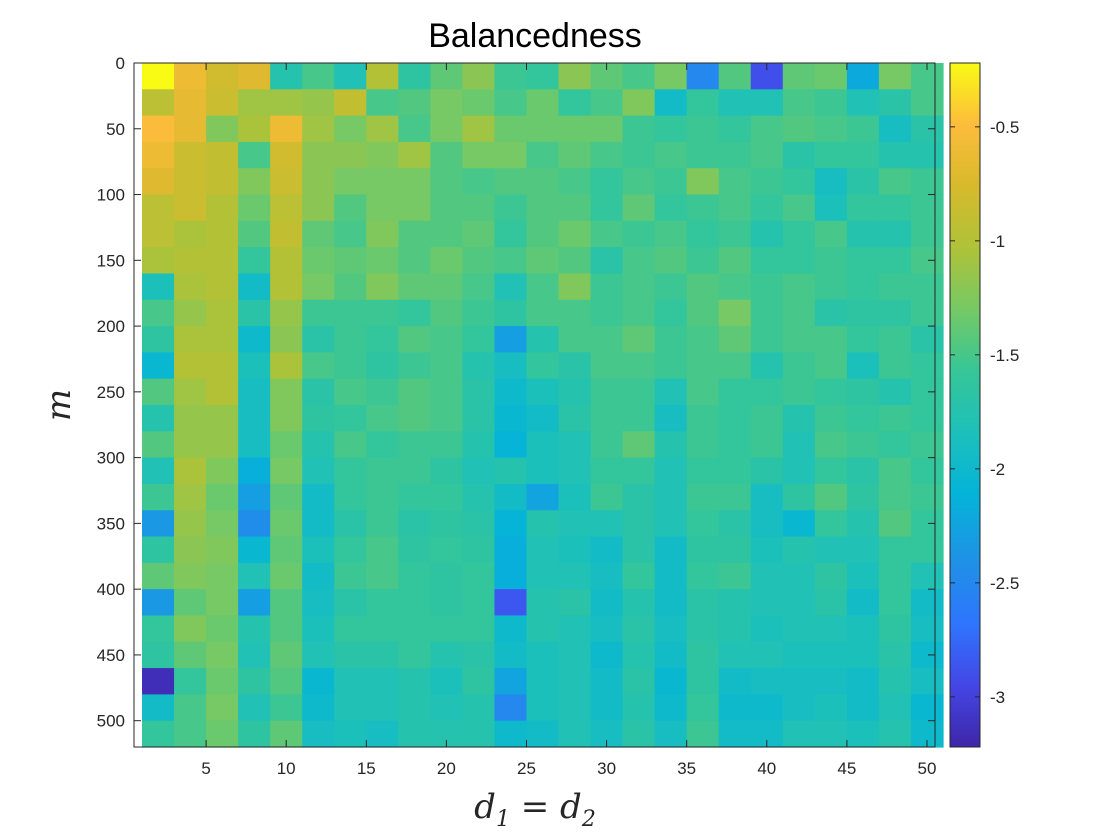 The width and height of the screenshot is (1120, 840). I want to click on y-tick-label: 150, so click(111, 260).